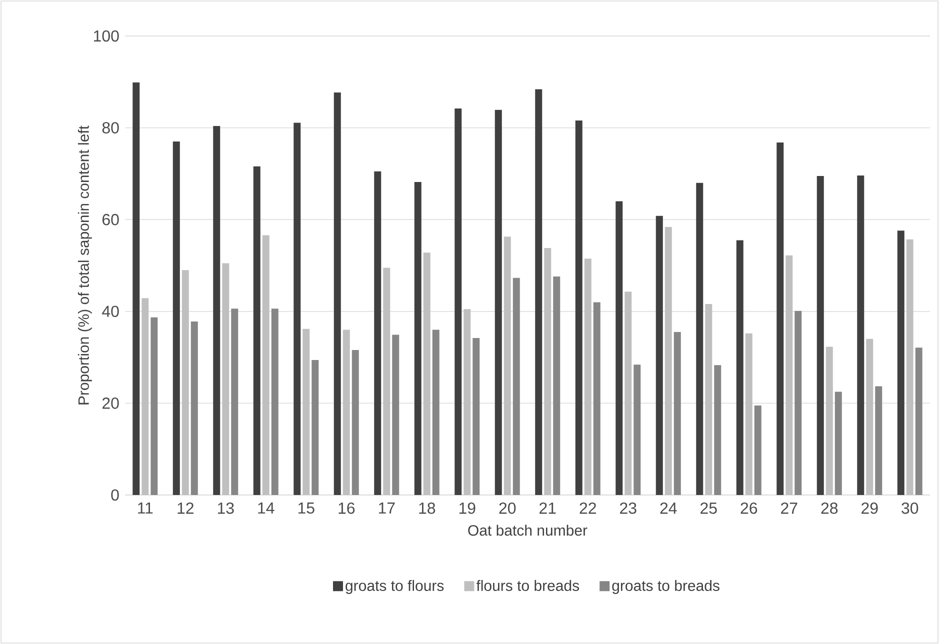 Image resolution: width=939 pixels, height=644 pixels. I want to click on x-tick-label: 21, so click(548, 508).